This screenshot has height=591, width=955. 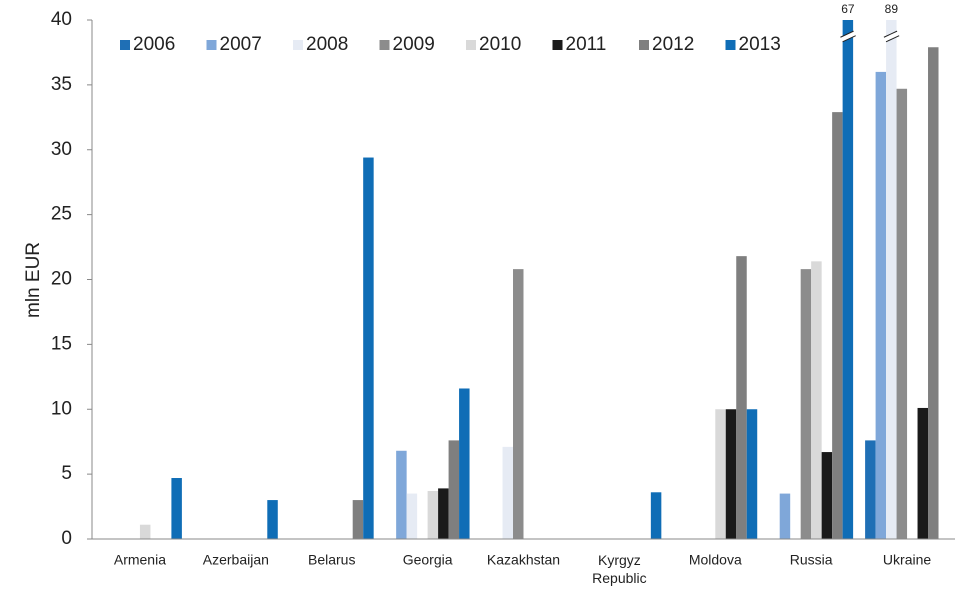 I want to click on x-tick-label: Georgia, so click(x=428, y=560).